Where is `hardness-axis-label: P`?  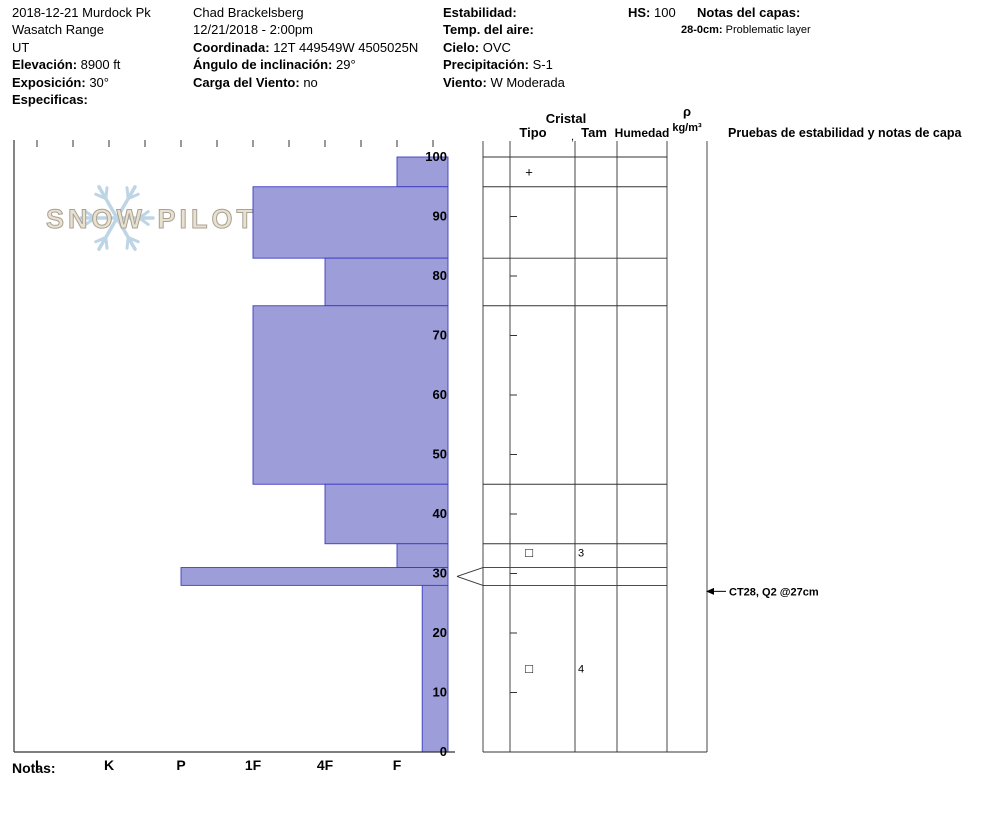
hardness-axis-label: P is located at coordinates (180, 765).